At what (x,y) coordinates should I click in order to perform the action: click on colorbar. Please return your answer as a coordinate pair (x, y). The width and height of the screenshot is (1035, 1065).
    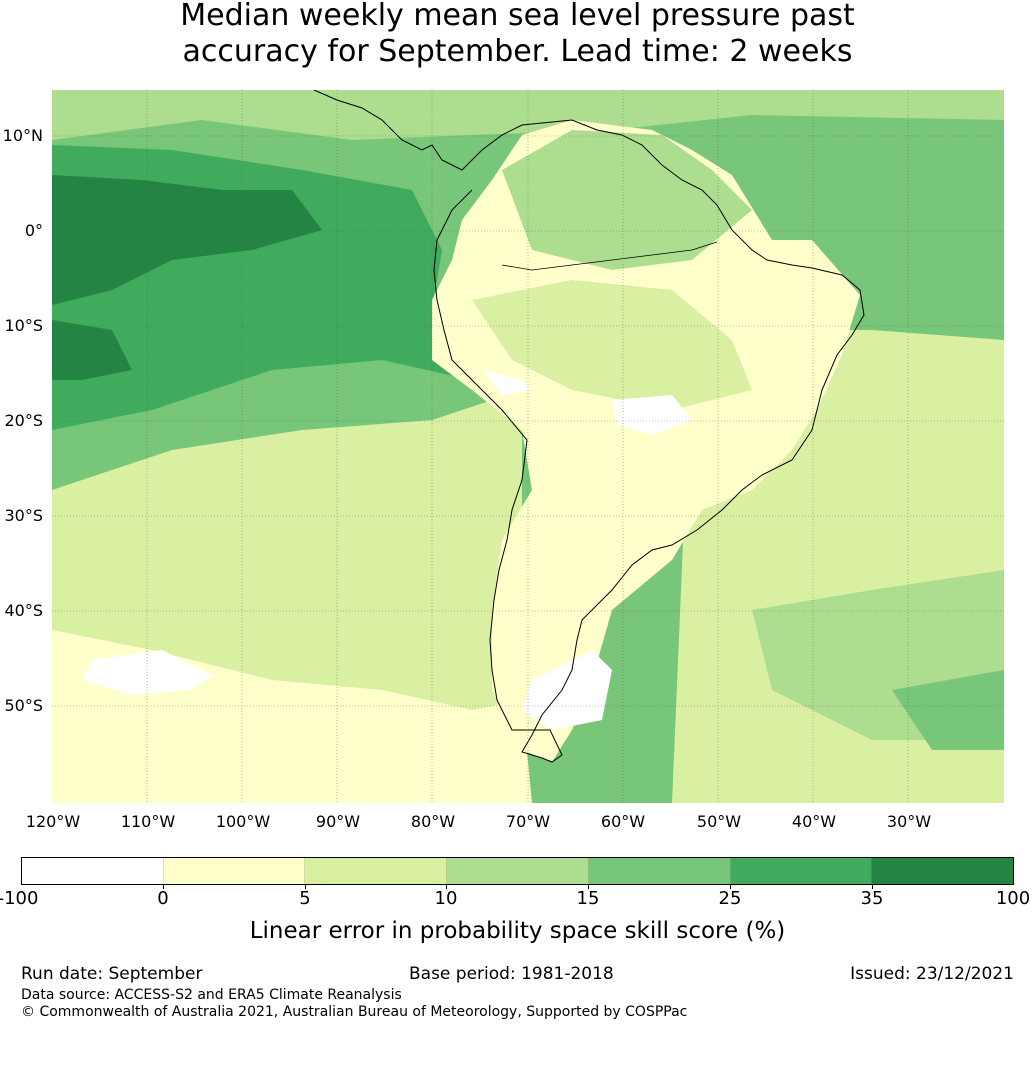
    Looking at the image, I should click on (517, 871).